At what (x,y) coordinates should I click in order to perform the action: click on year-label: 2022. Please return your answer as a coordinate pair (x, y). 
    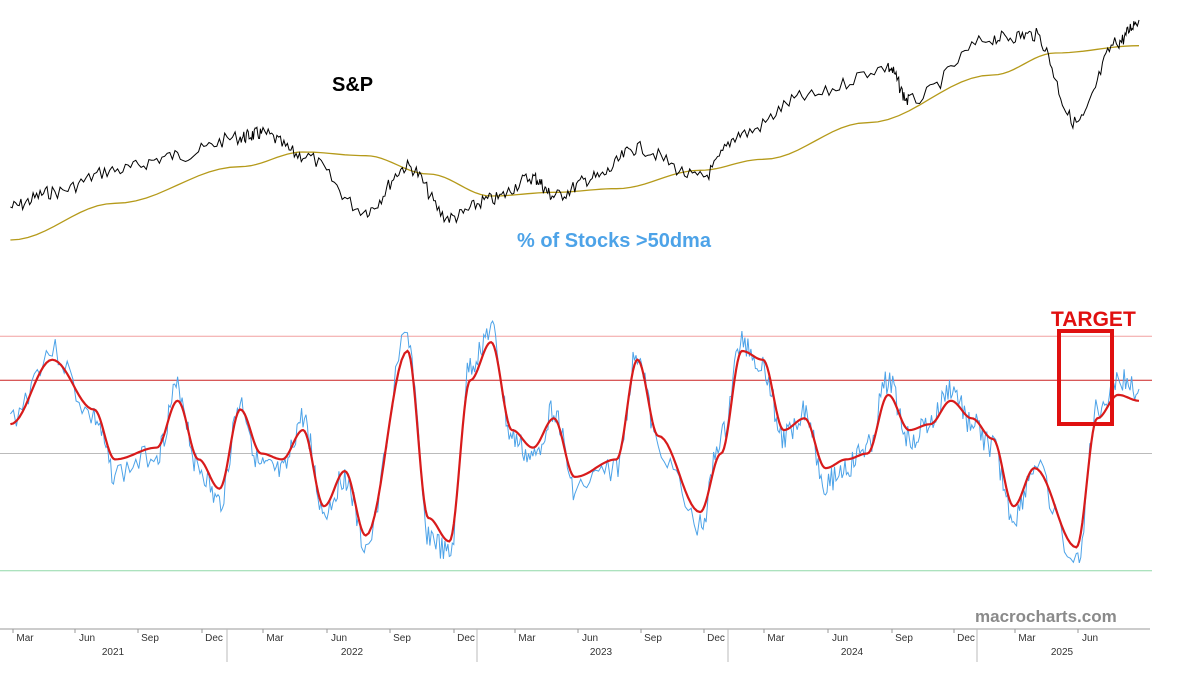
    Looking at the image, I should click on (352, 652).